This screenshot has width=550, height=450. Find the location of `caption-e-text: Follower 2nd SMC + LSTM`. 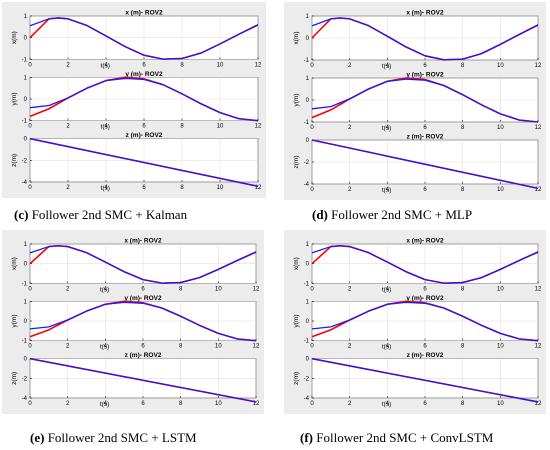

caption-e-text: Follower 2nd SMC + LSTM is located at coordinates (120, 437).